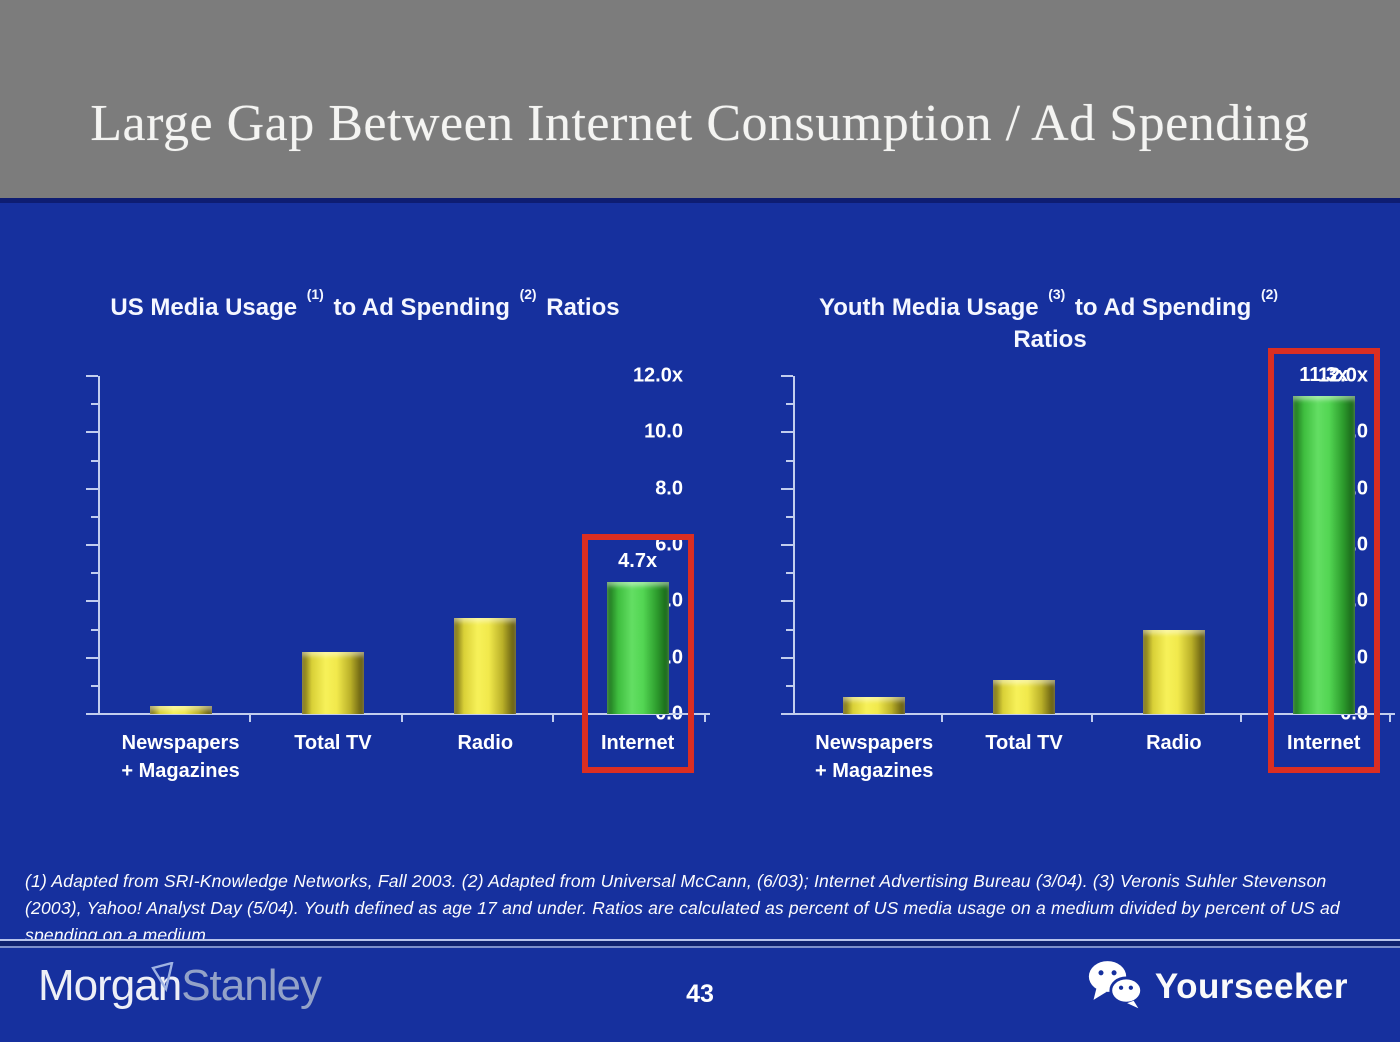 The image size is (1400, 1042). What do you see at coordinates (315, 294) in the screenshot?
I see `footnote-ref: (1)` at bounding box center [315, 294].